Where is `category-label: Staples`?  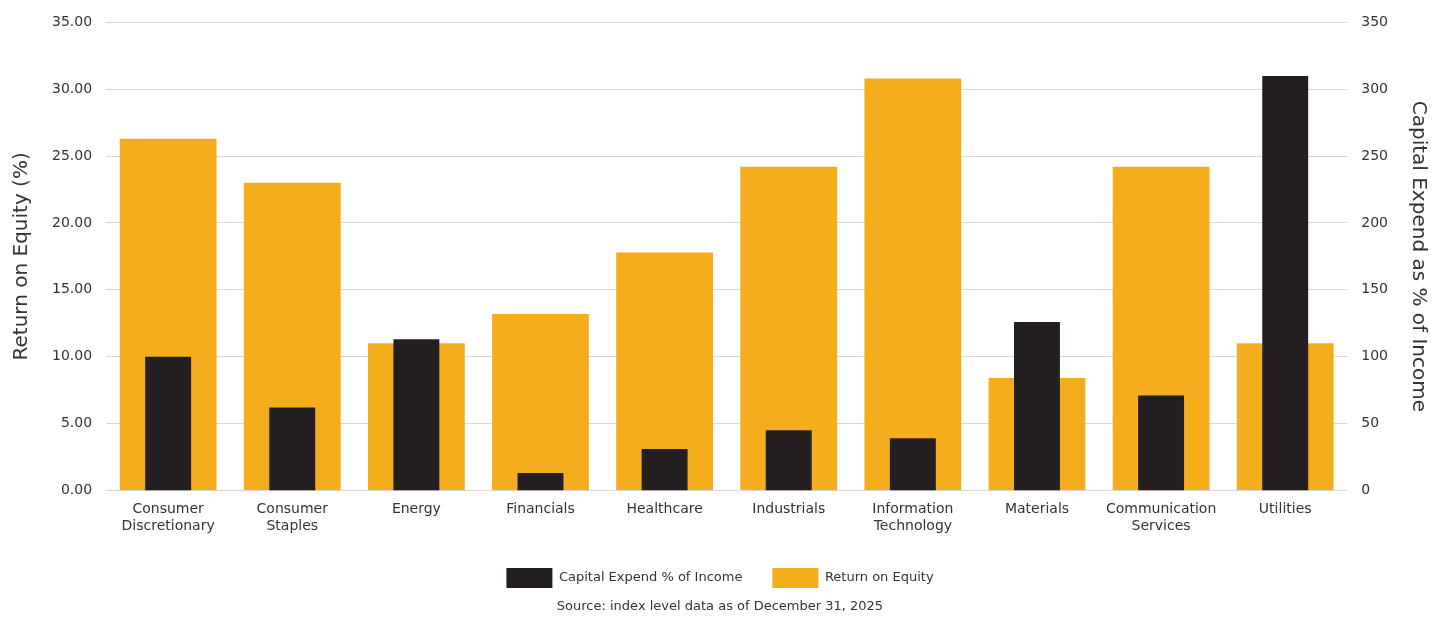
category-label: Staples is located at coordinates (292, 525).